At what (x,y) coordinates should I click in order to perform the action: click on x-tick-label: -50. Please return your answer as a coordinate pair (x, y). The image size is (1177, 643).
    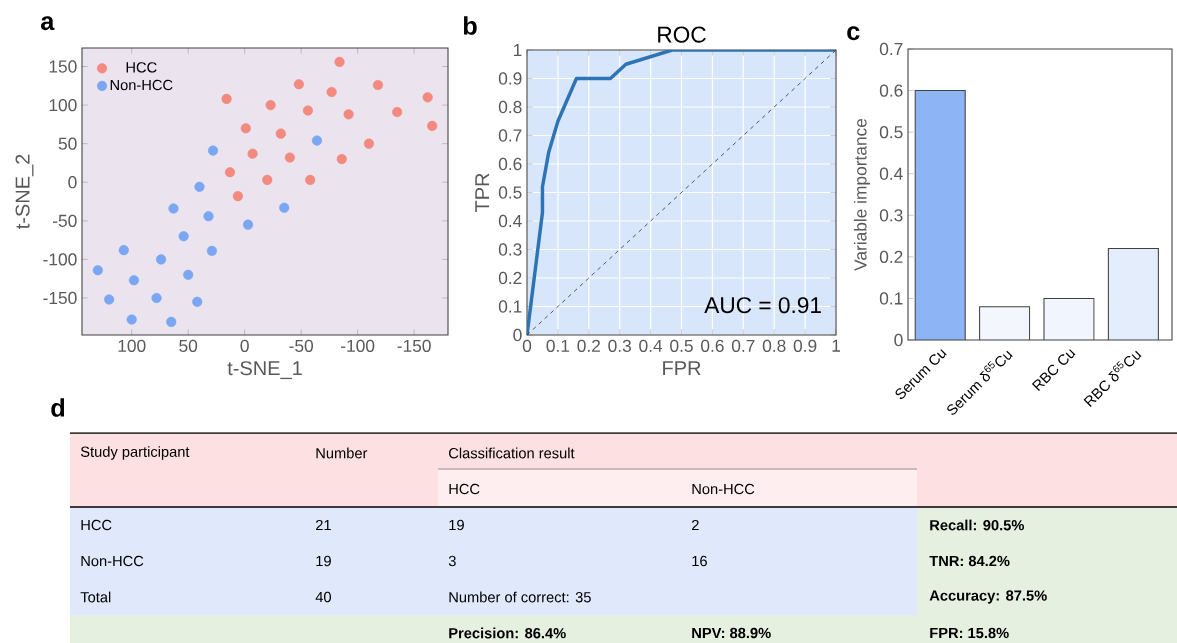
    Looking at the image, I should click on (301, 345).